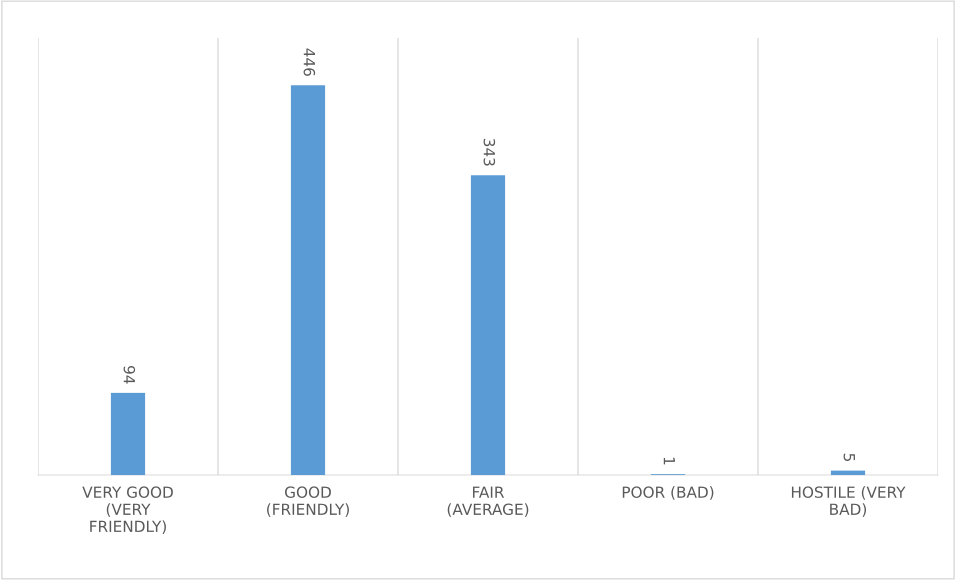  What do you see at coordinates (668, 493) in the screenshot?
I see `x-tick-label: POOR (BAD)` at bounding box center [668, 493].